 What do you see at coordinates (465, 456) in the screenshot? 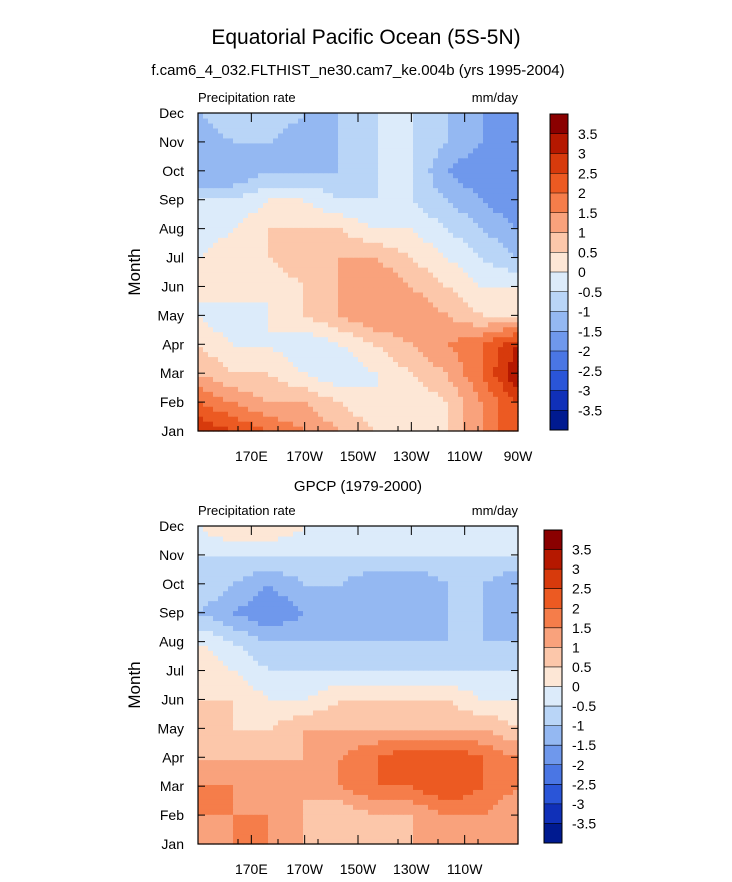
I see `x-tick-label: 110W` at bounding box center [465, 456].